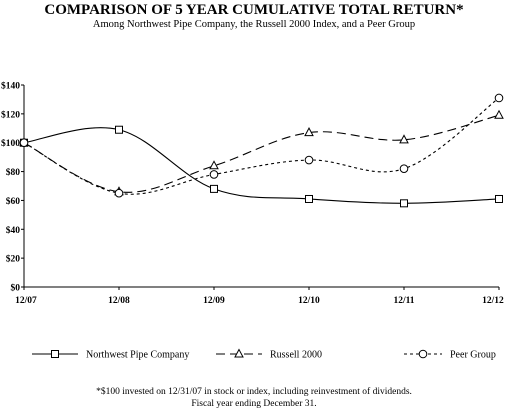 This screenshot has width=508, height=408. What do you see at coordinates (253, 403) in the screenshot?
I see `footnote-line-2: Fiscal year ending December 31.` at bounding box center [253, 403].